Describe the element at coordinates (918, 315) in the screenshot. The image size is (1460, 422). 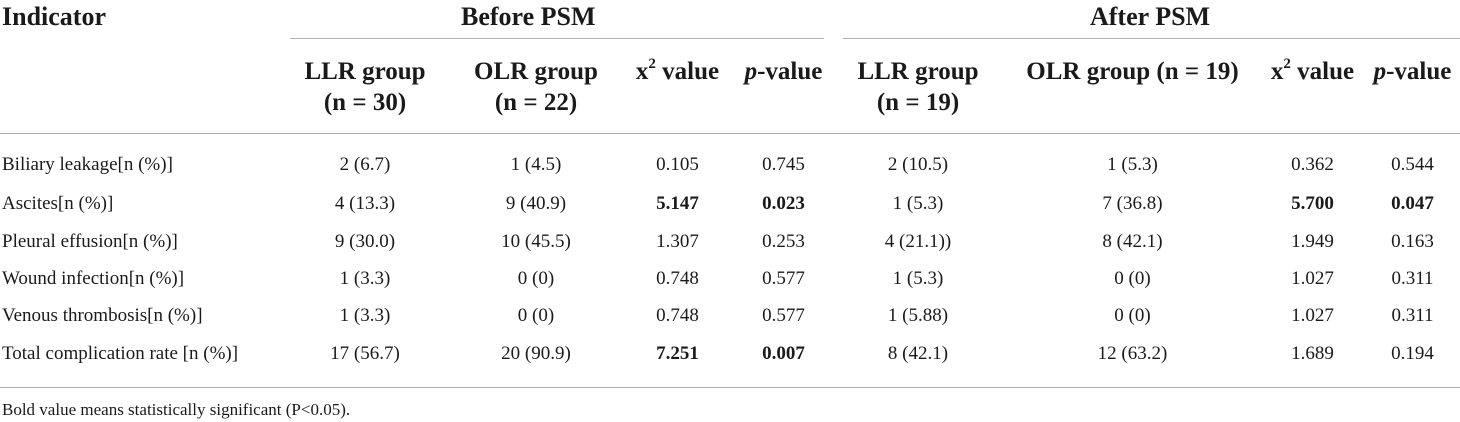
I see `cell-after-llr: 1 (5.88)` at that location.